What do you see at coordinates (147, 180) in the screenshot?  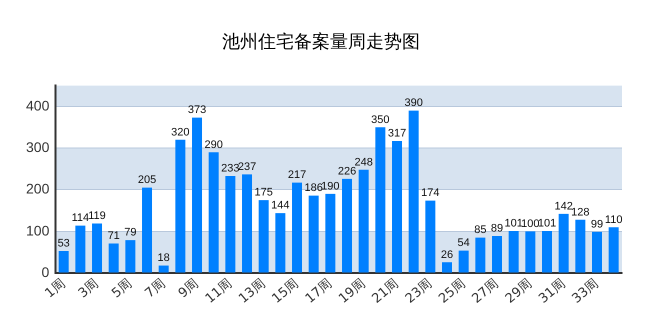 I see `data-label: 205` at bounding box center [147, 180].